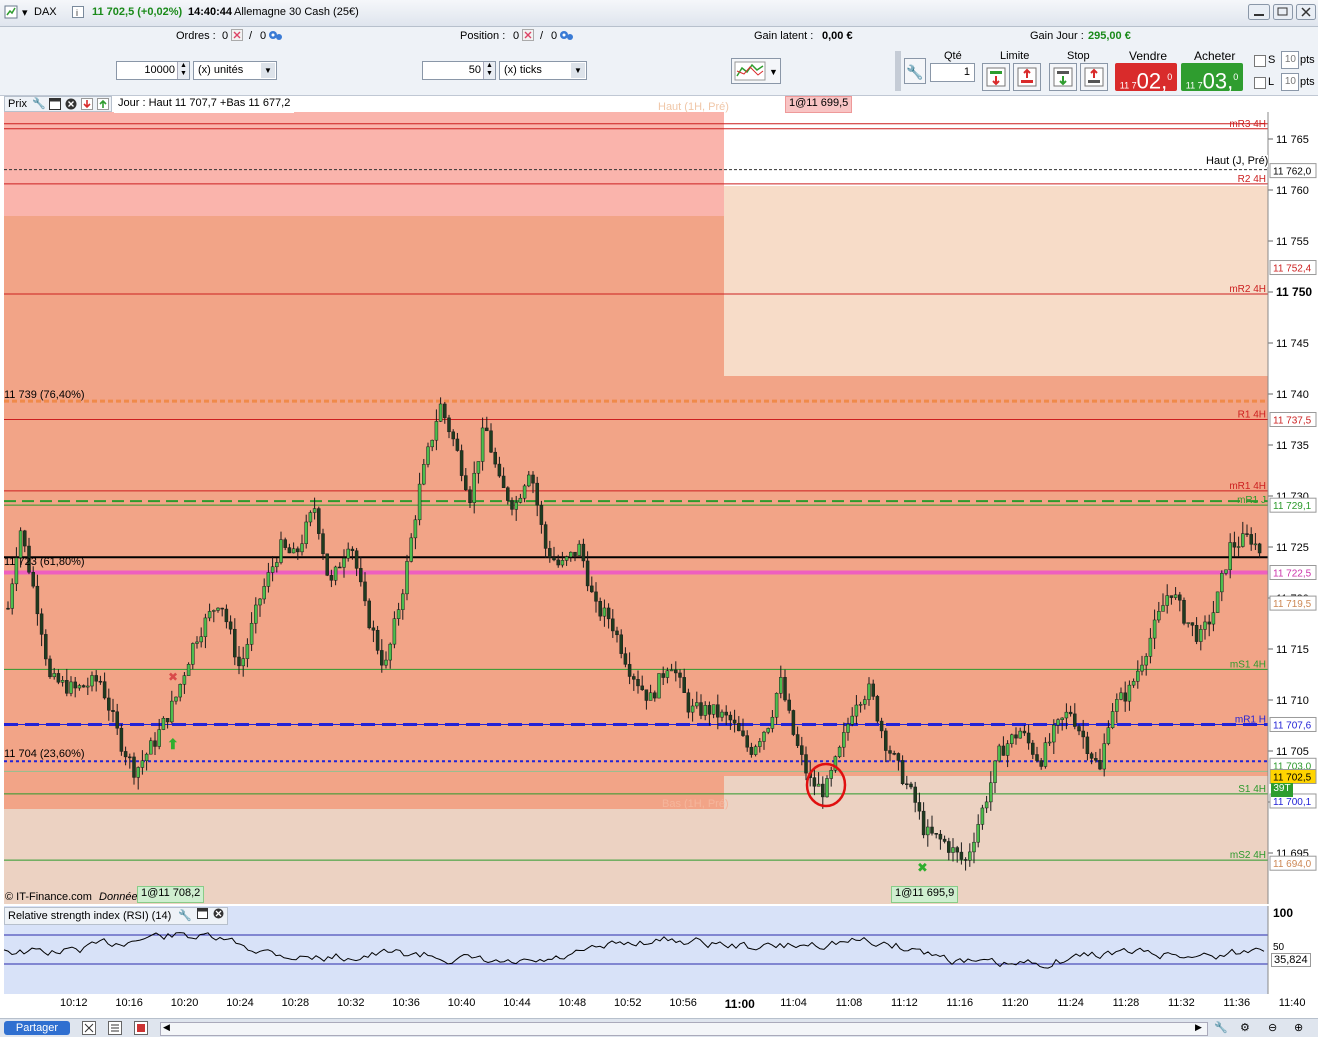 The width and height of the screenshot is (1318, 1038). I want to click on zoom-in-icon: ⊕, so click(1299, 1028).